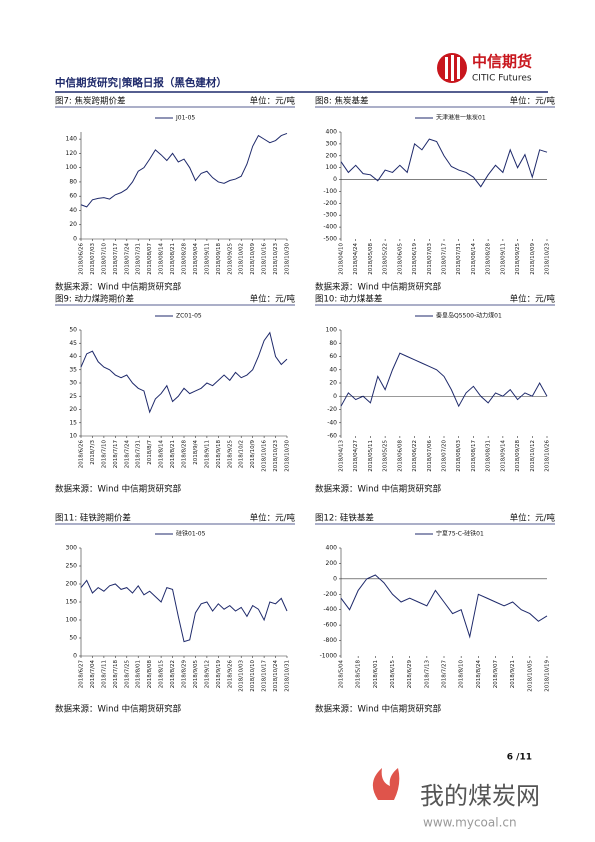 Image resolution: width=595 pixels, height=842 pixels. I want to click on x-tick-label: 2018/7/13, so click(427, 674).